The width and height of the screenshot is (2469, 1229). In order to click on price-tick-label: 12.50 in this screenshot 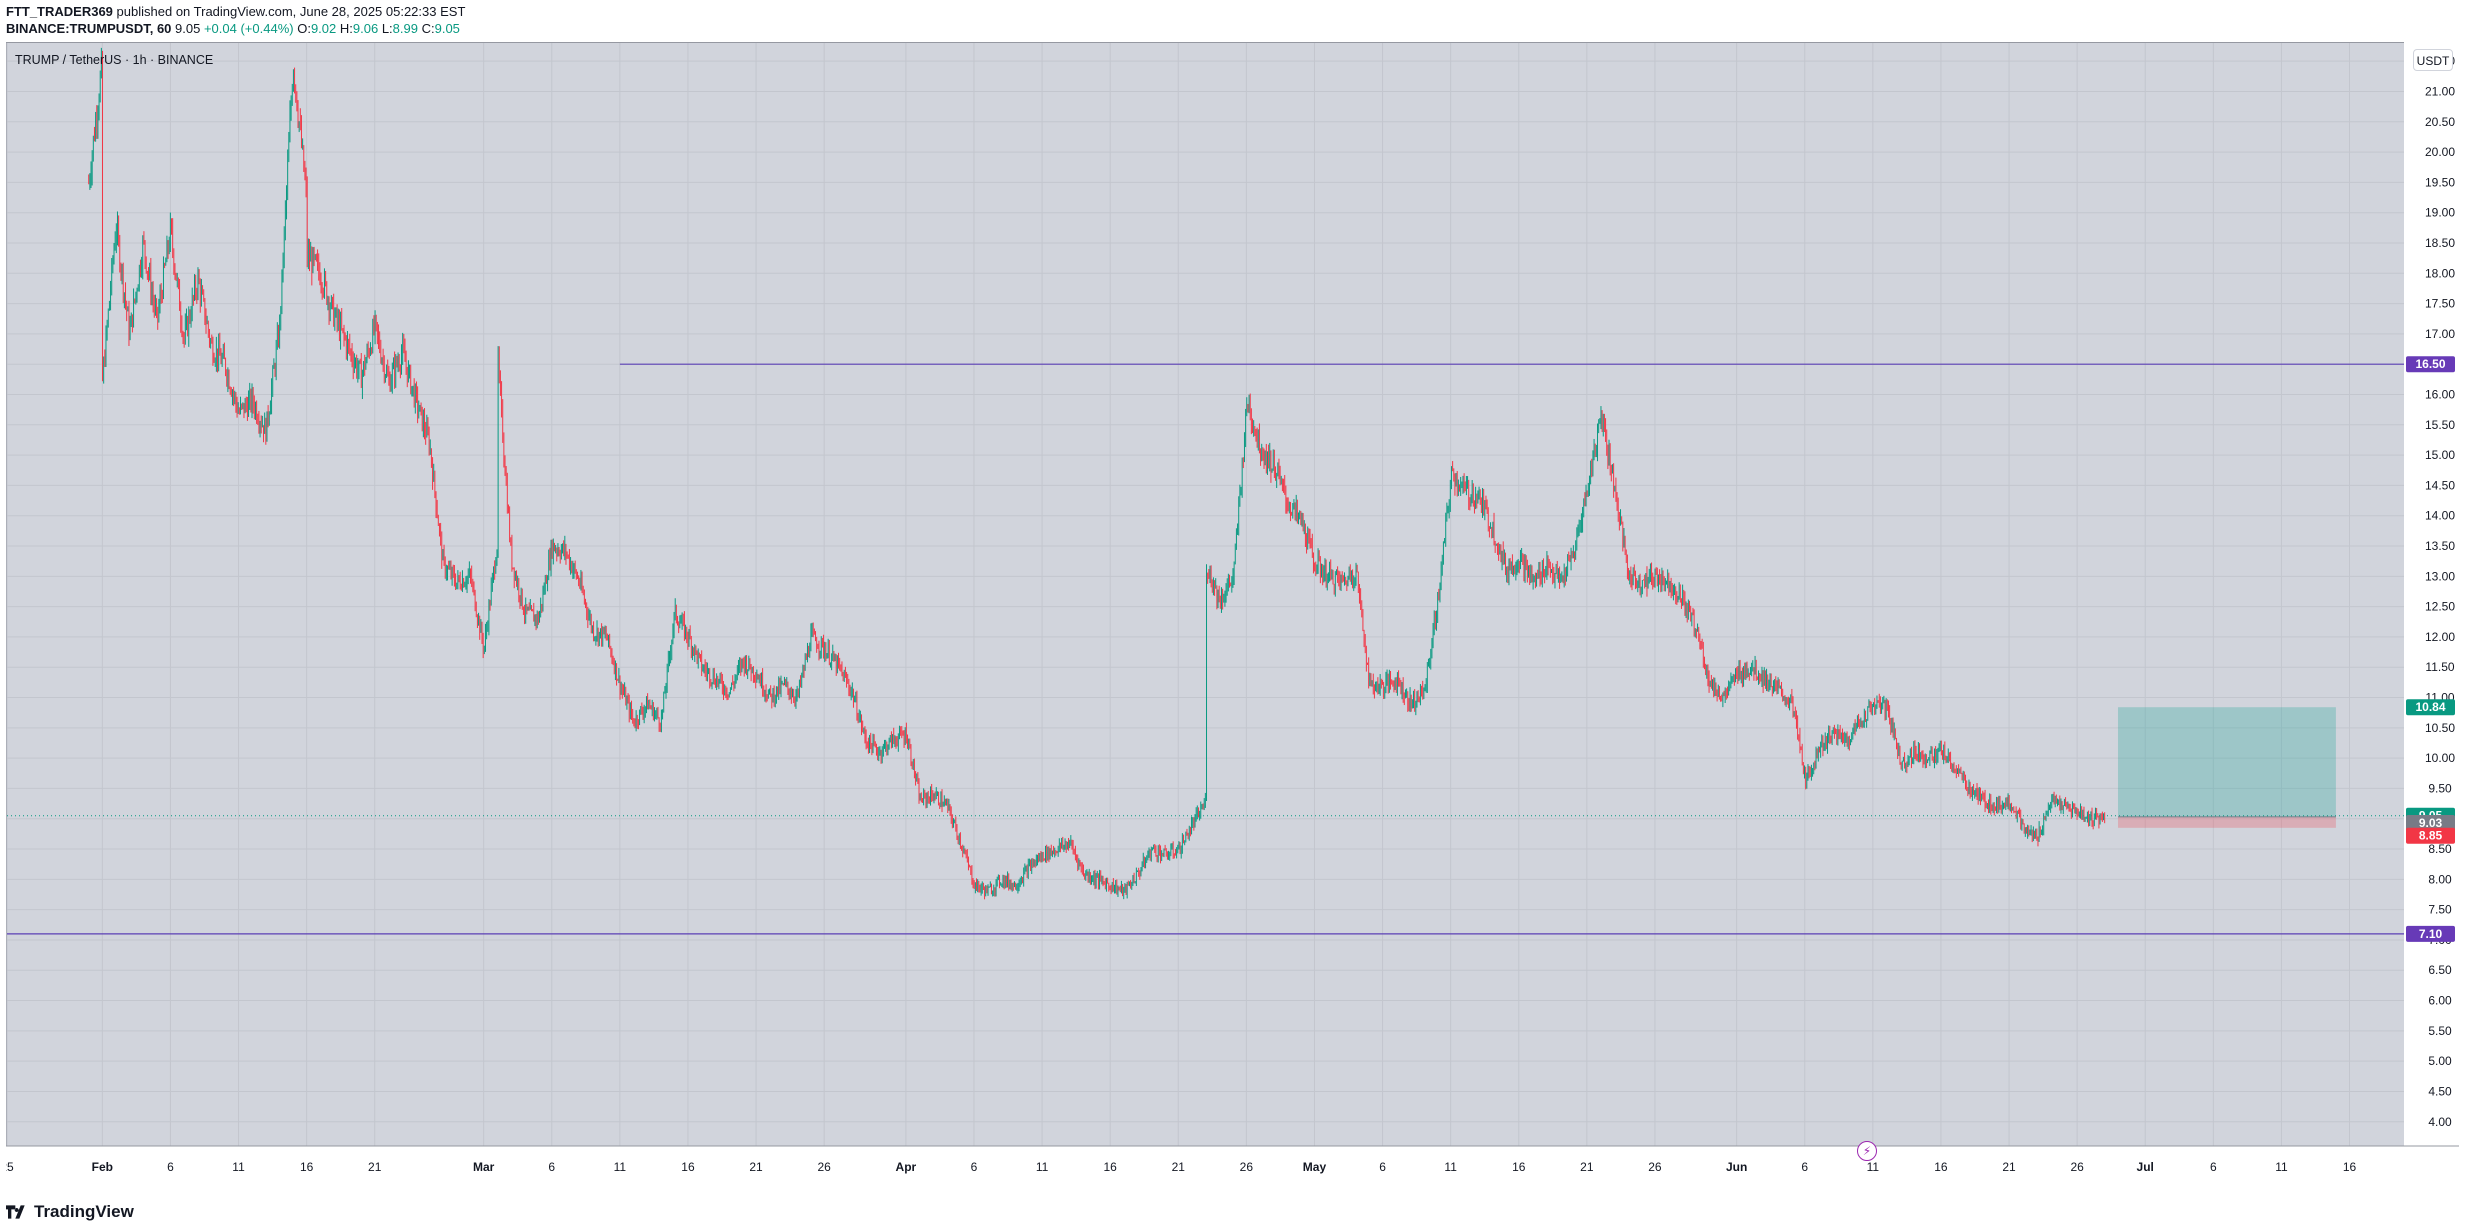, I will do `click(2440, 607)`.